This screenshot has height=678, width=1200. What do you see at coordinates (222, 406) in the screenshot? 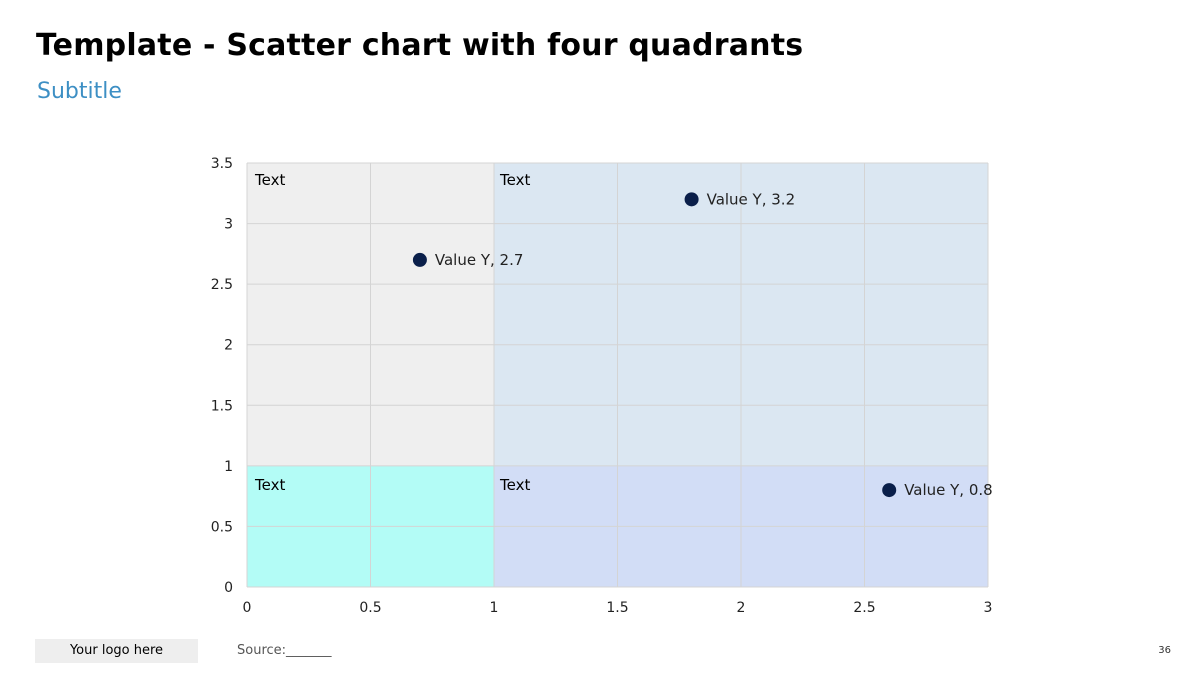
I see `y-tick-label: 1.5` at bounding box center [222, 406].